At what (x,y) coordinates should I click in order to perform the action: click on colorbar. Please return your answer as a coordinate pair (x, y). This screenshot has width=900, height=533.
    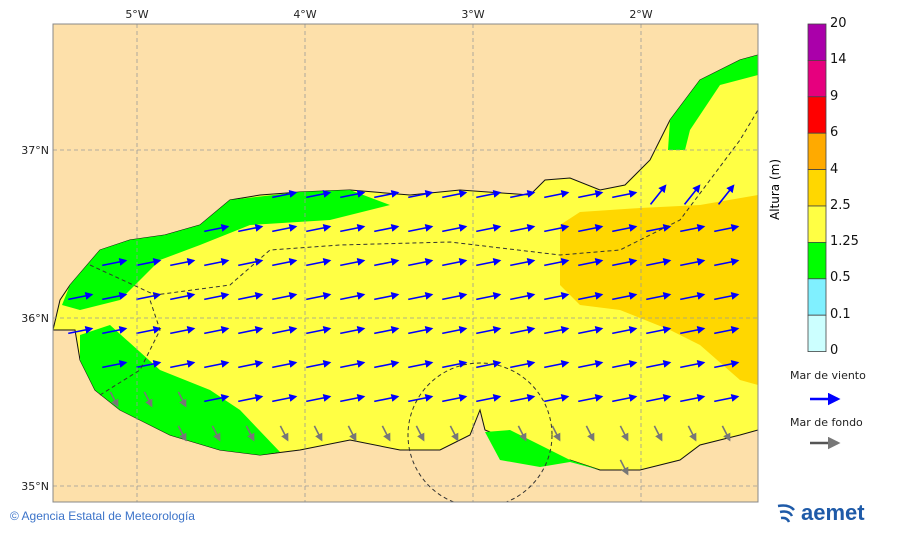
    Looking at the image, I should click on (817, 188).